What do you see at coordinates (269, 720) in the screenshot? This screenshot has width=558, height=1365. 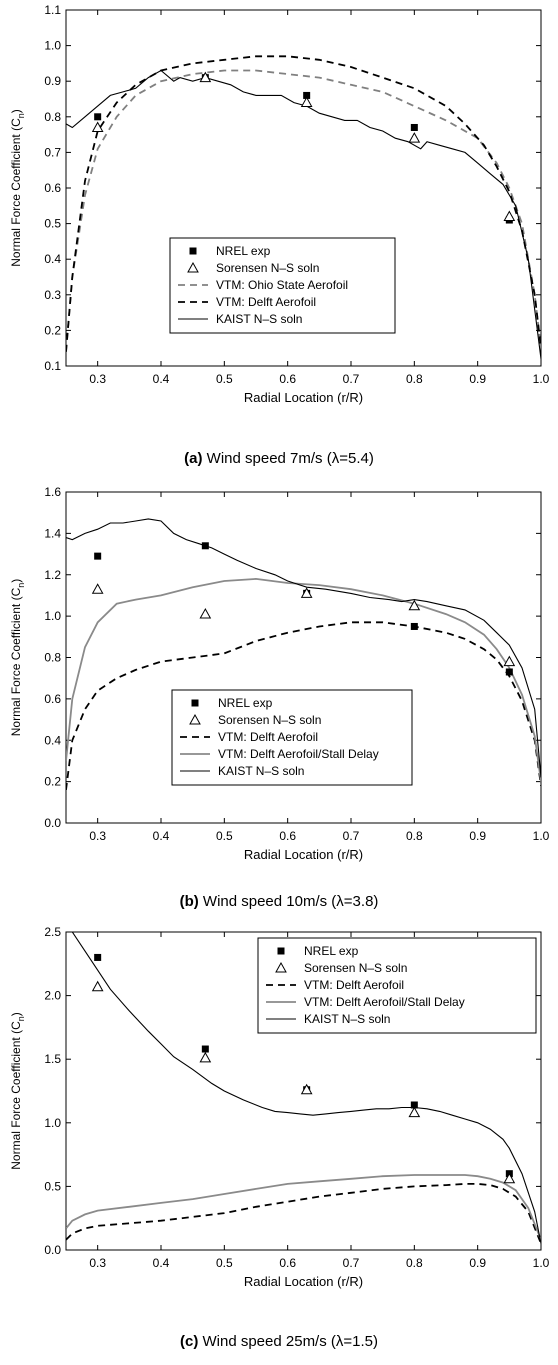 I see `chart-b-legend-label: Sorensen N–S soln` at bounding box center [269, 720].